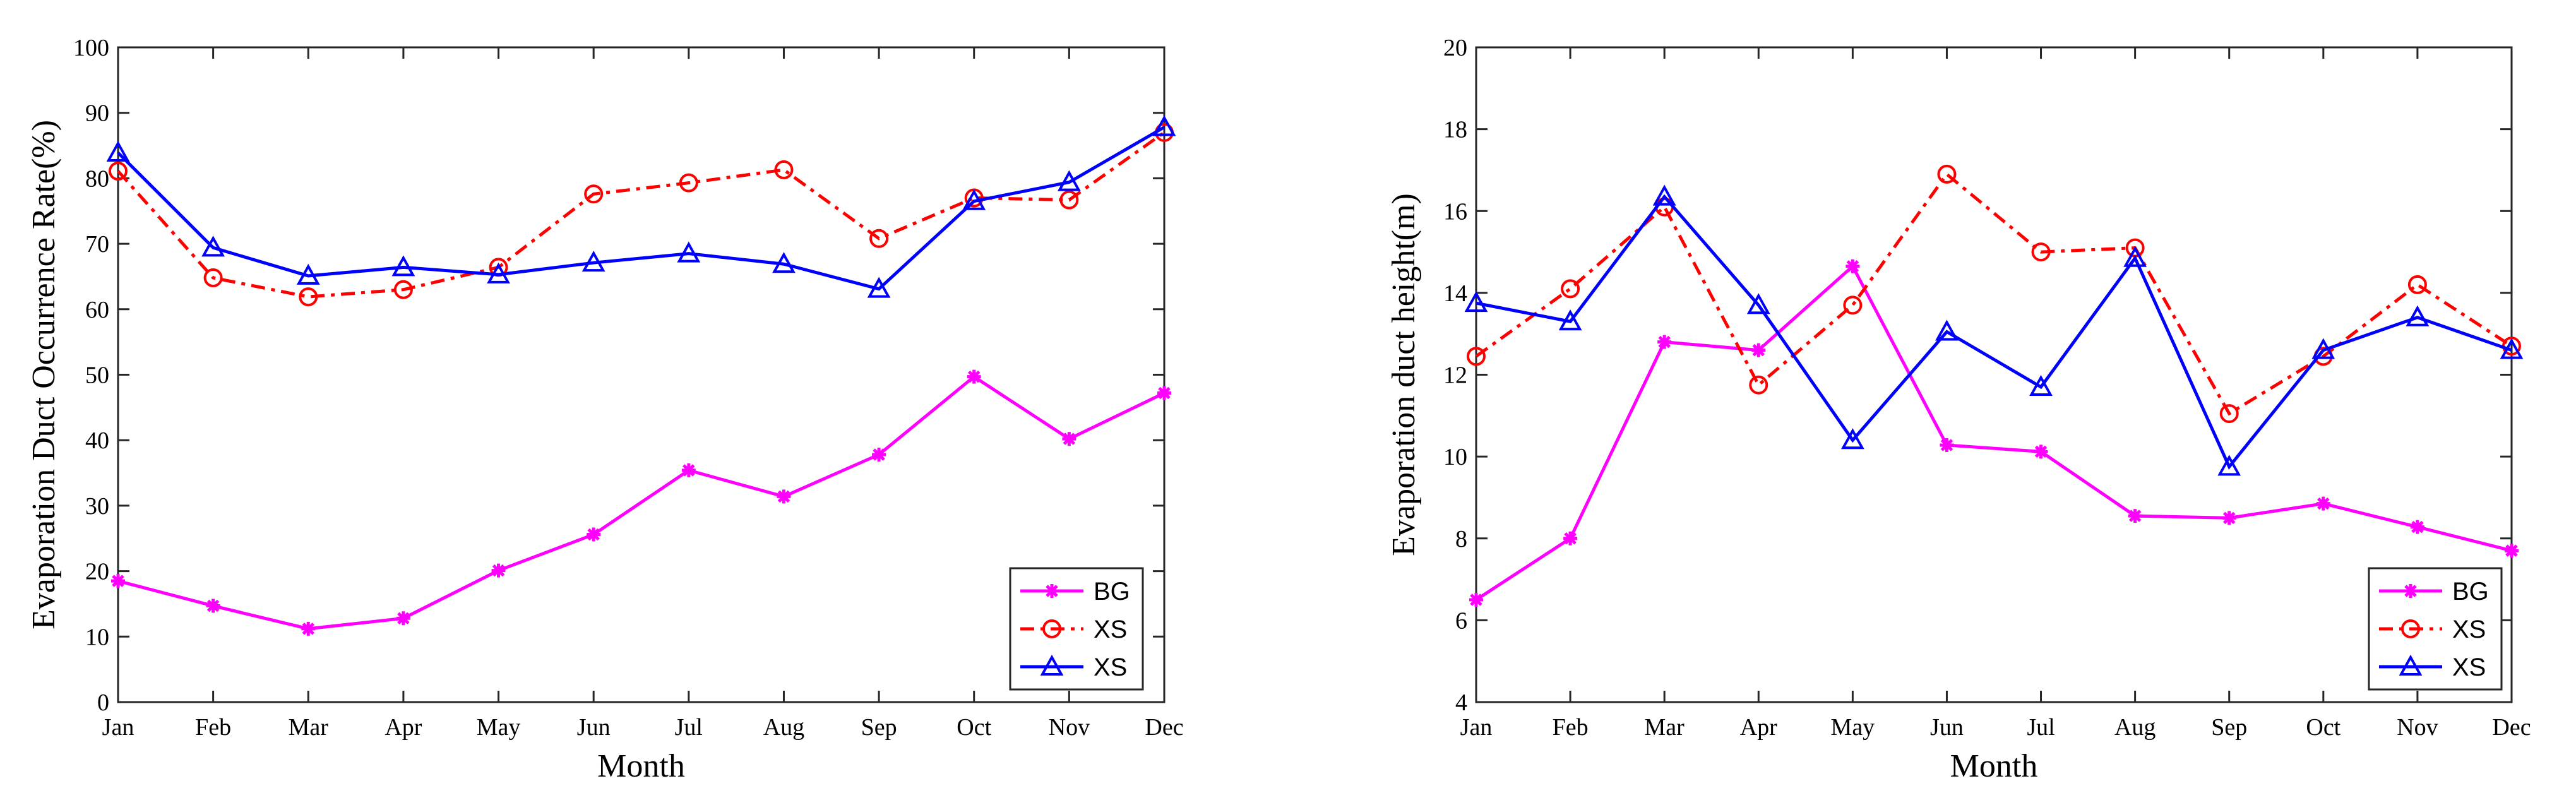 This screenshot has width=2576, height=805. Describe the element at coordinates (403, 727) in the screenshot. I see `x-tick-label: Apr` at that location.